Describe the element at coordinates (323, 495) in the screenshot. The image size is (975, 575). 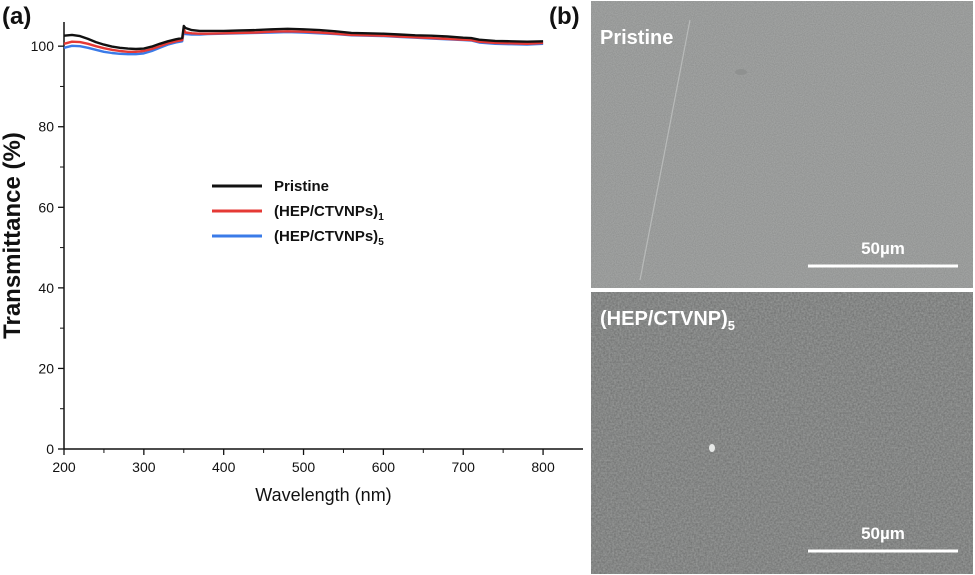
I see `x-axis-title: Wavelength (nm)` at that location.